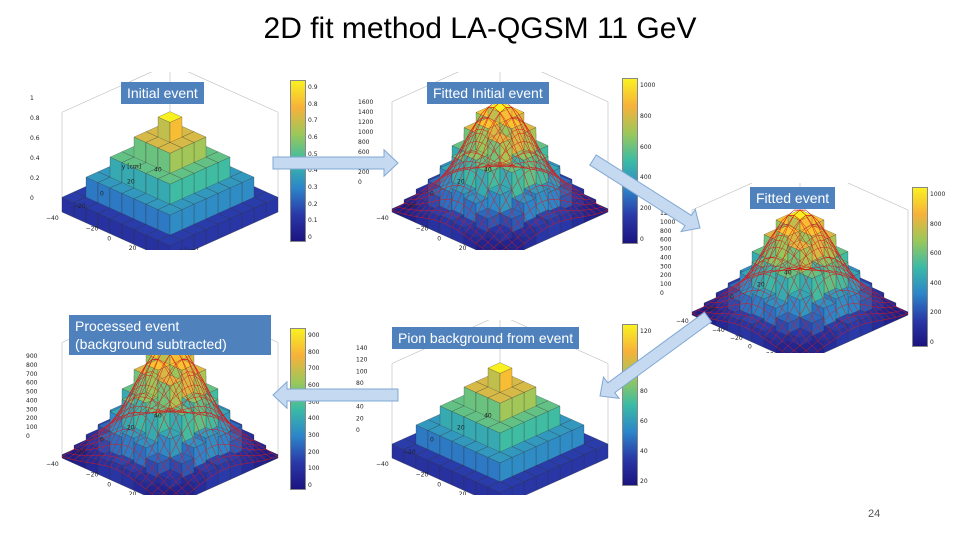  Describe the element at coordinates (364, 142) in the screenshot. I see `z-tick-label: 800` at that location.